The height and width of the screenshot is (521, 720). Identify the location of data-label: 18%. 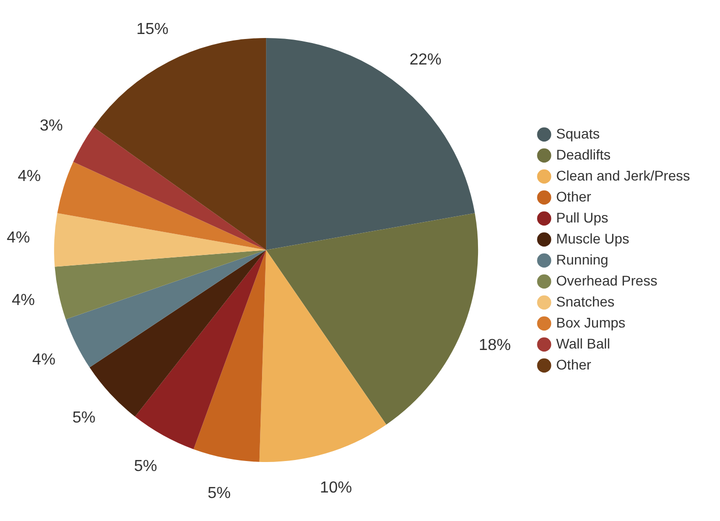
(494, 345).